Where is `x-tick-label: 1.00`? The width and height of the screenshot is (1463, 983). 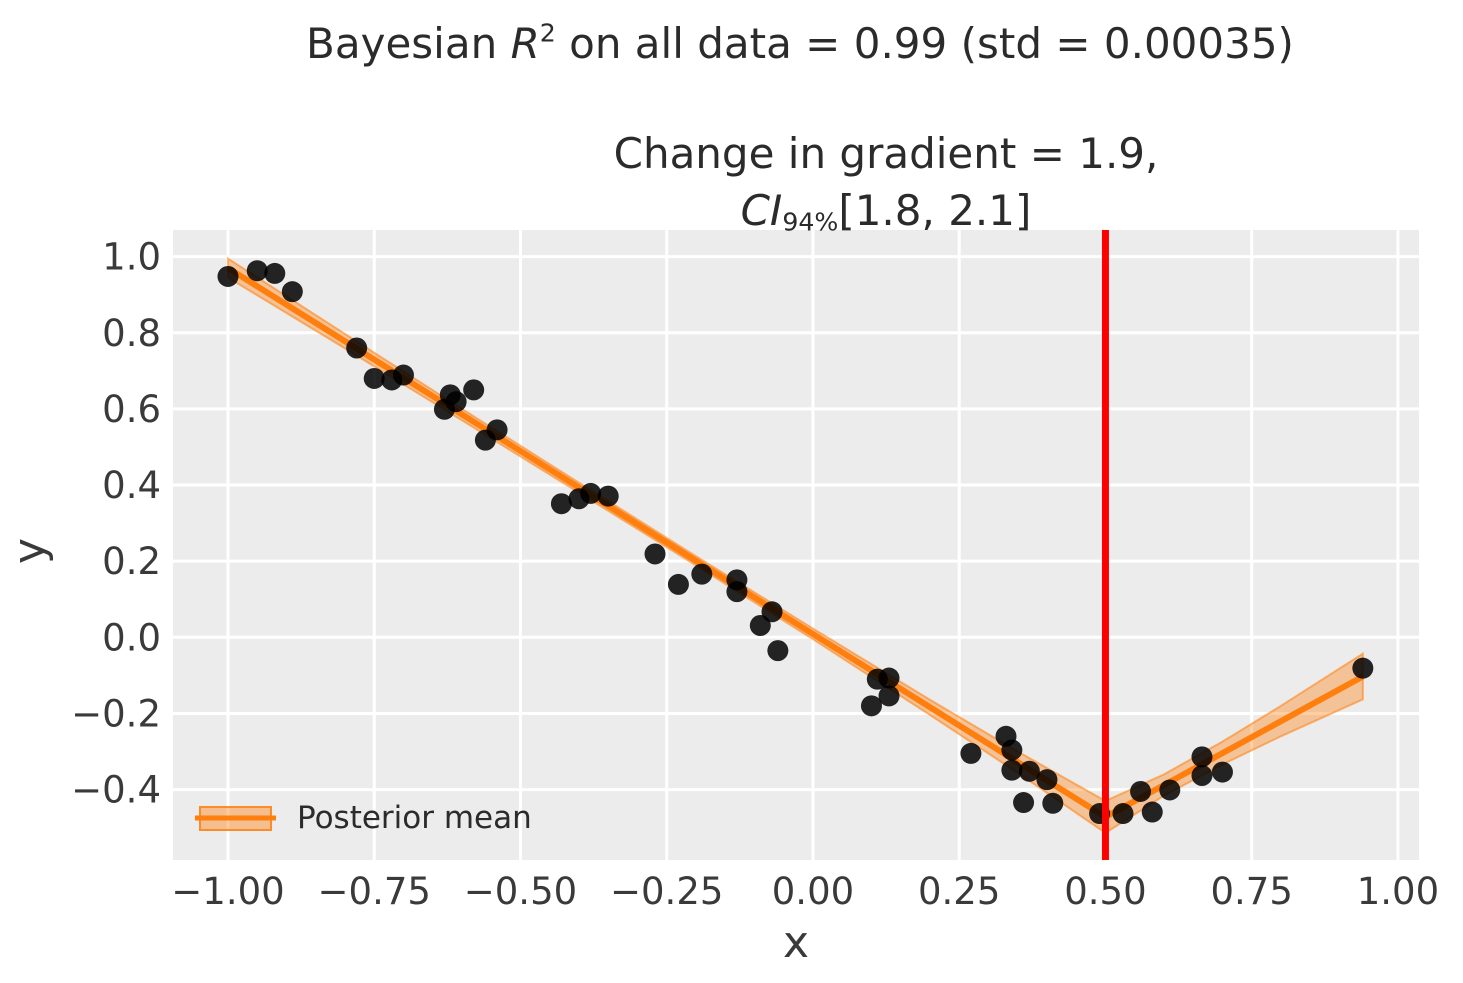
x-tick-label: 1.00 is located at coordinates (1398, 891).